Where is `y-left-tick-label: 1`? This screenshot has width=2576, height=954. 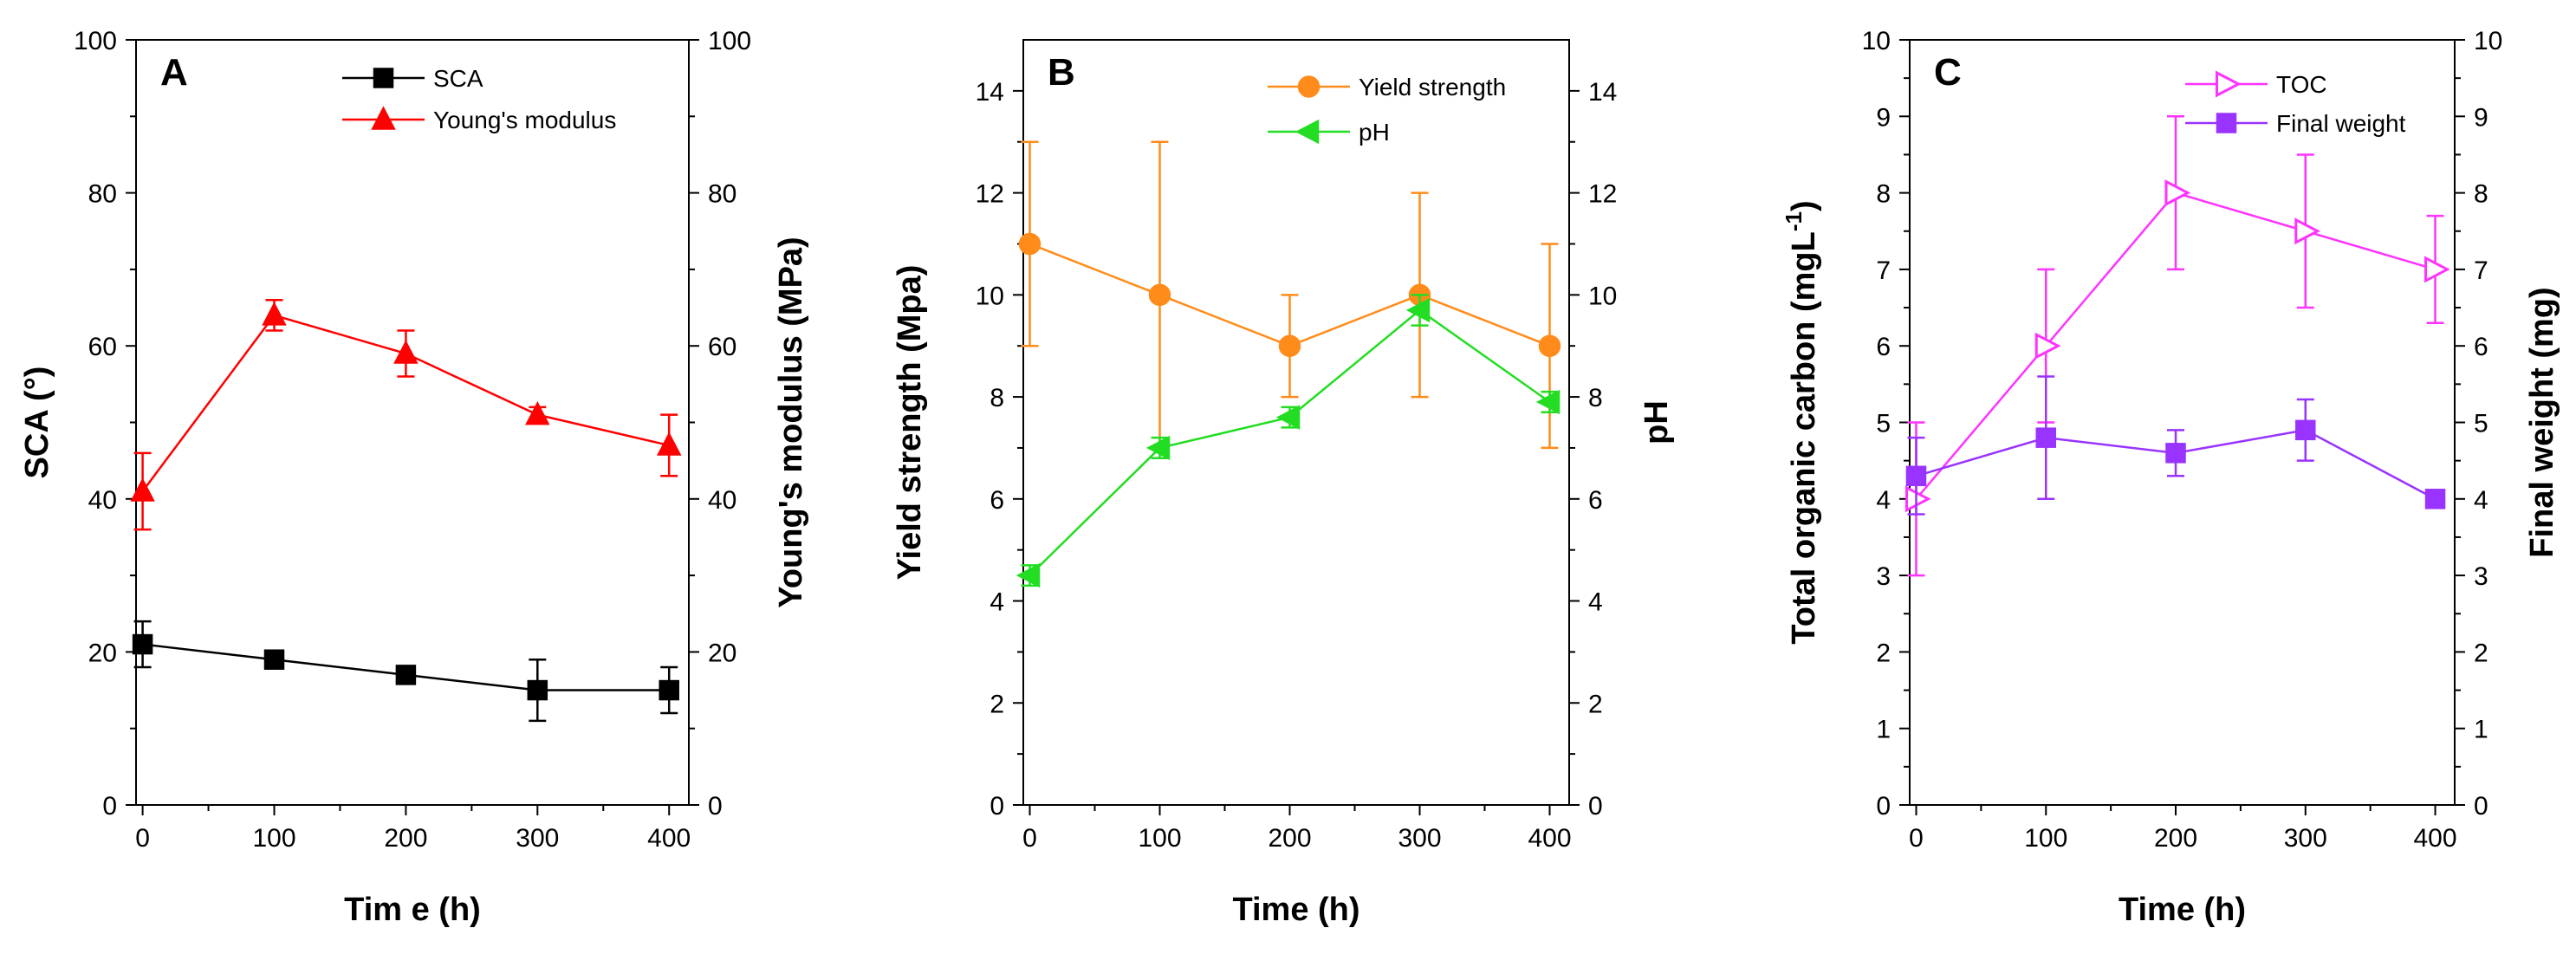
y-left-tick-label: 1 is located at coordinates (1884, 730).